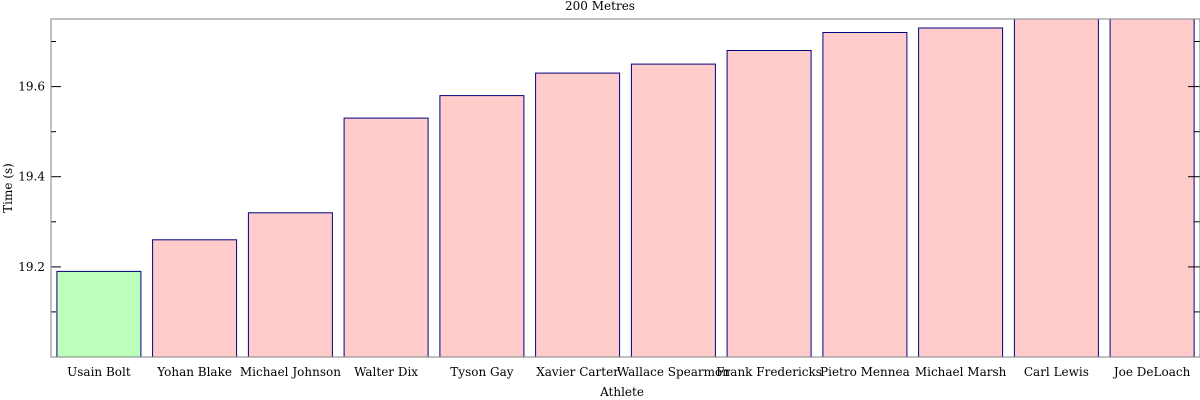 The width and height of the screenshot is (1200, 400). I want to click on x-tick-label-11: Joe DeLoach, so click(1151, 372).